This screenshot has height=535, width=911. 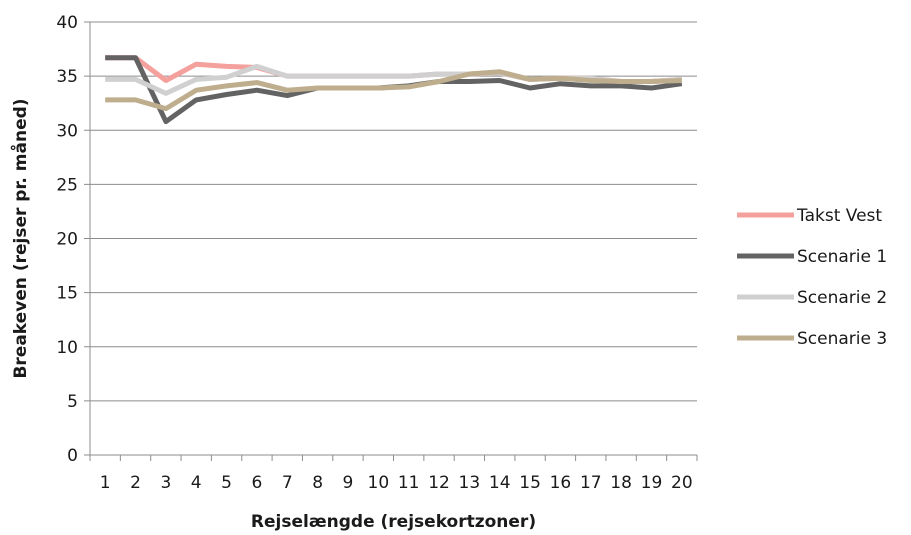 I want to click on y-tick-label: 5, so click(x=72, y=402).